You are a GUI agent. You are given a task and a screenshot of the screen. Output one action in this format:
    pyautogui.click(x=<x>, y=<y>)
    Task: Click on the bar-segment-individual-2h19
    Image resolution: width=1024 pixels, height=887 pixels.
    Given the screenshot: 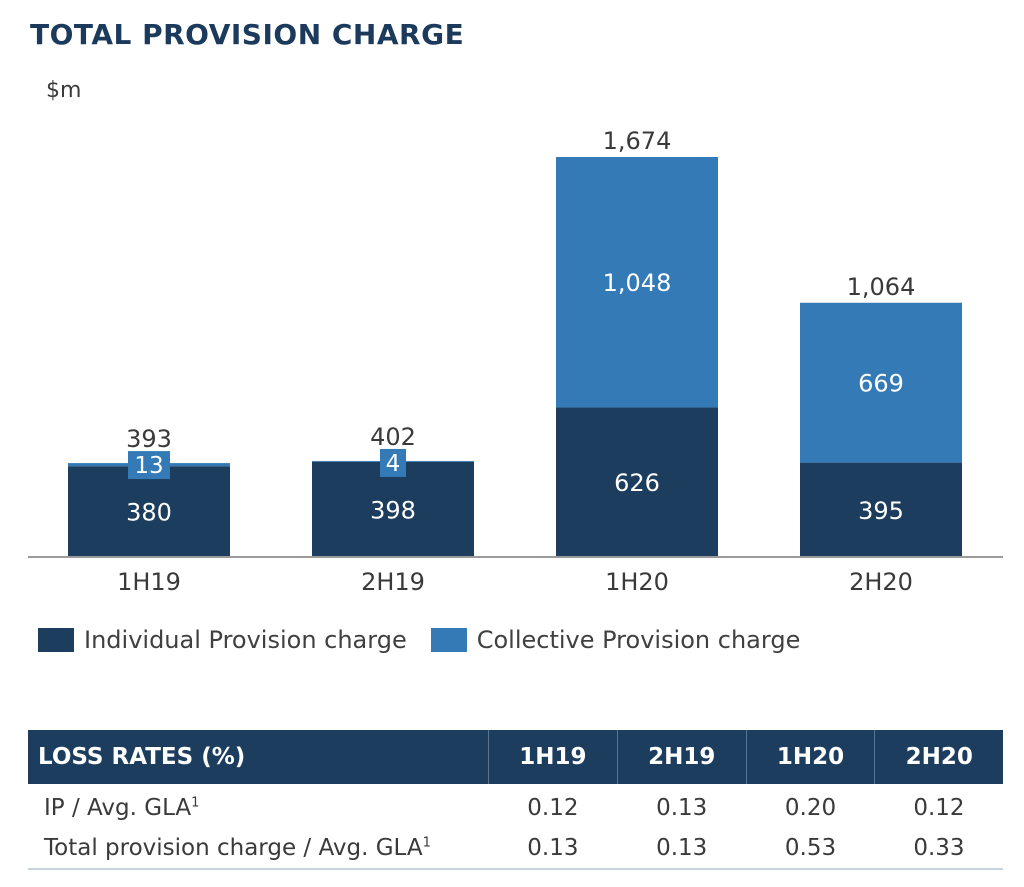 What is the action you would take?
    pyautogui.click(x=393, y=509)
    